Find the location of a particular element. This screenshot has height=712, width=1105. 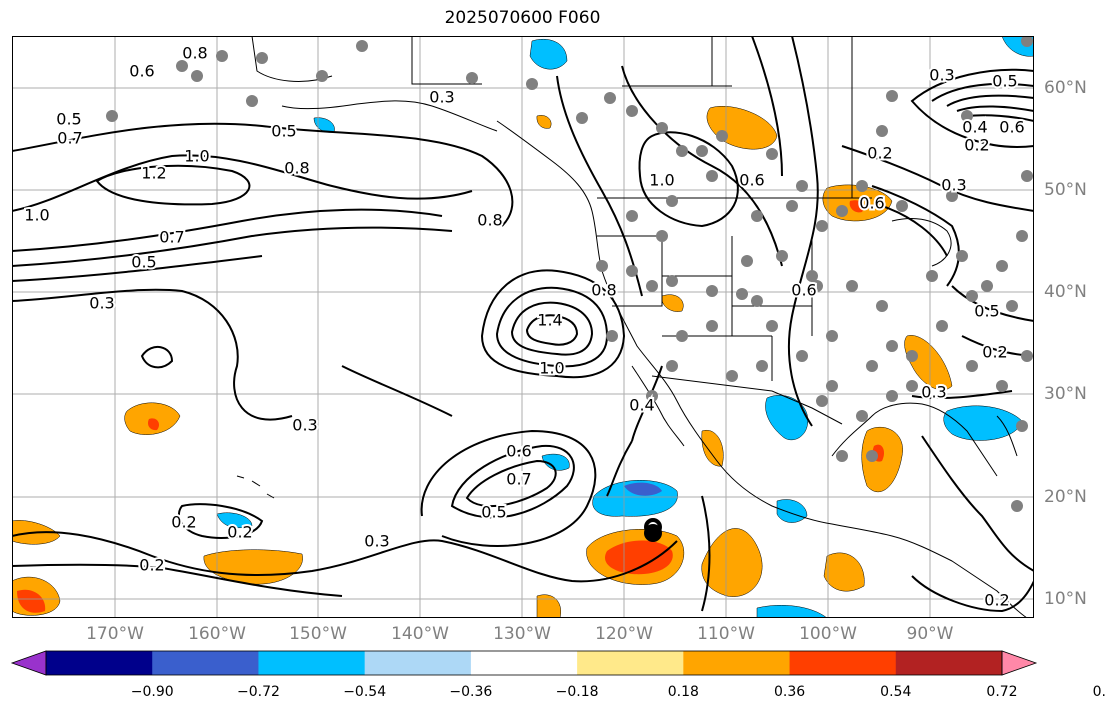

colorbar-tick-label: 0.72 is located at coordinates (1002, 692).